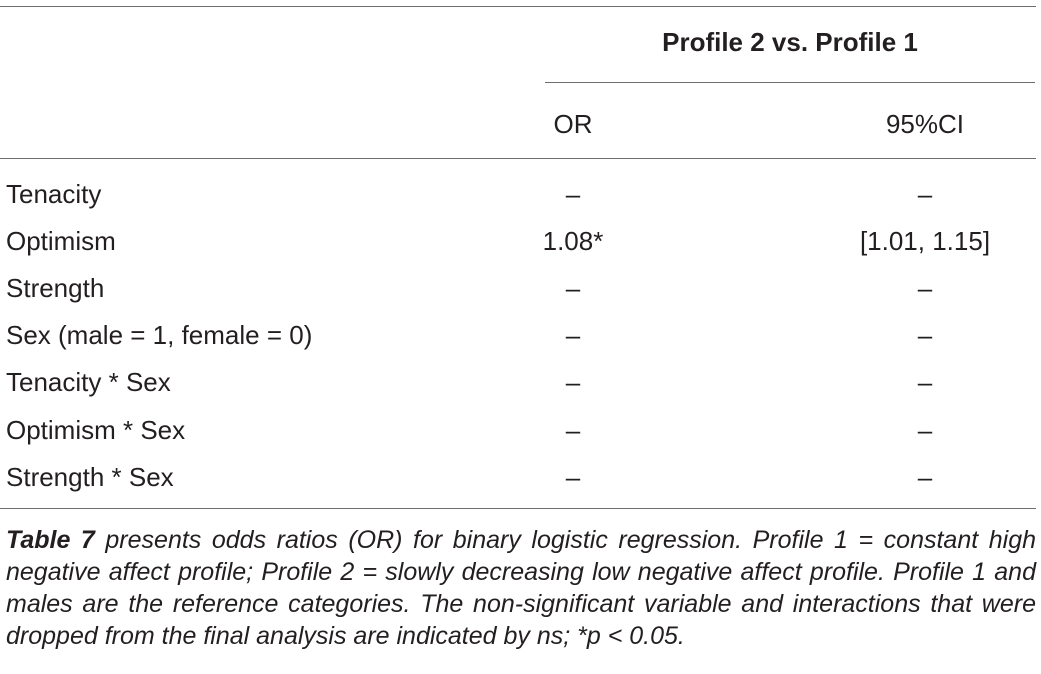 Image resolution: width=1041 pixels, height=674 pixels. Describe the element at coordinates (50, 540) in the screenshot. I see `table-reference: Table 7` at that location.